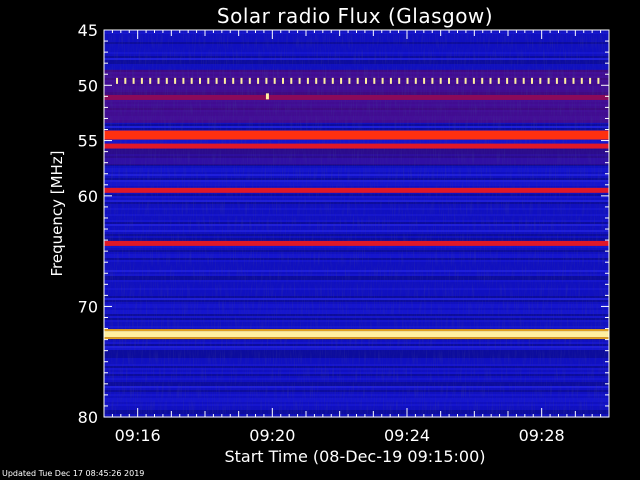 This screenshot has width=640, height=480. I want to click on y-tick-label: 60, so click(88, 196).